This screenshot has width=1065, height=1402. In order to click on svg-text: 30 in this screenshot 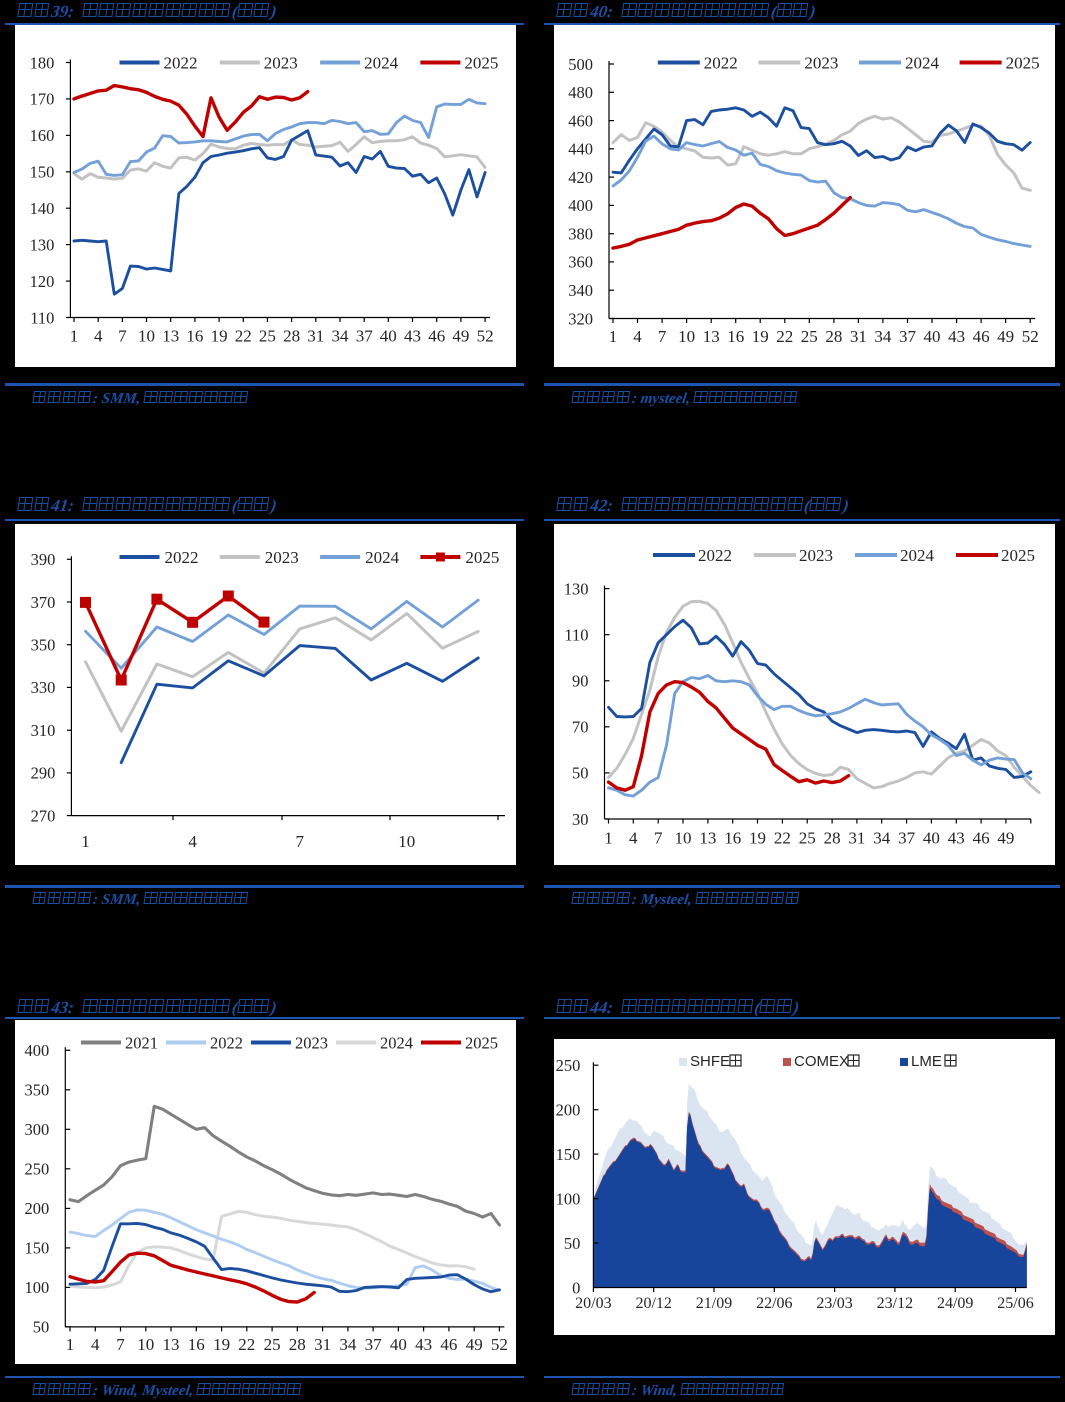, I will do `click(580, 819)`.